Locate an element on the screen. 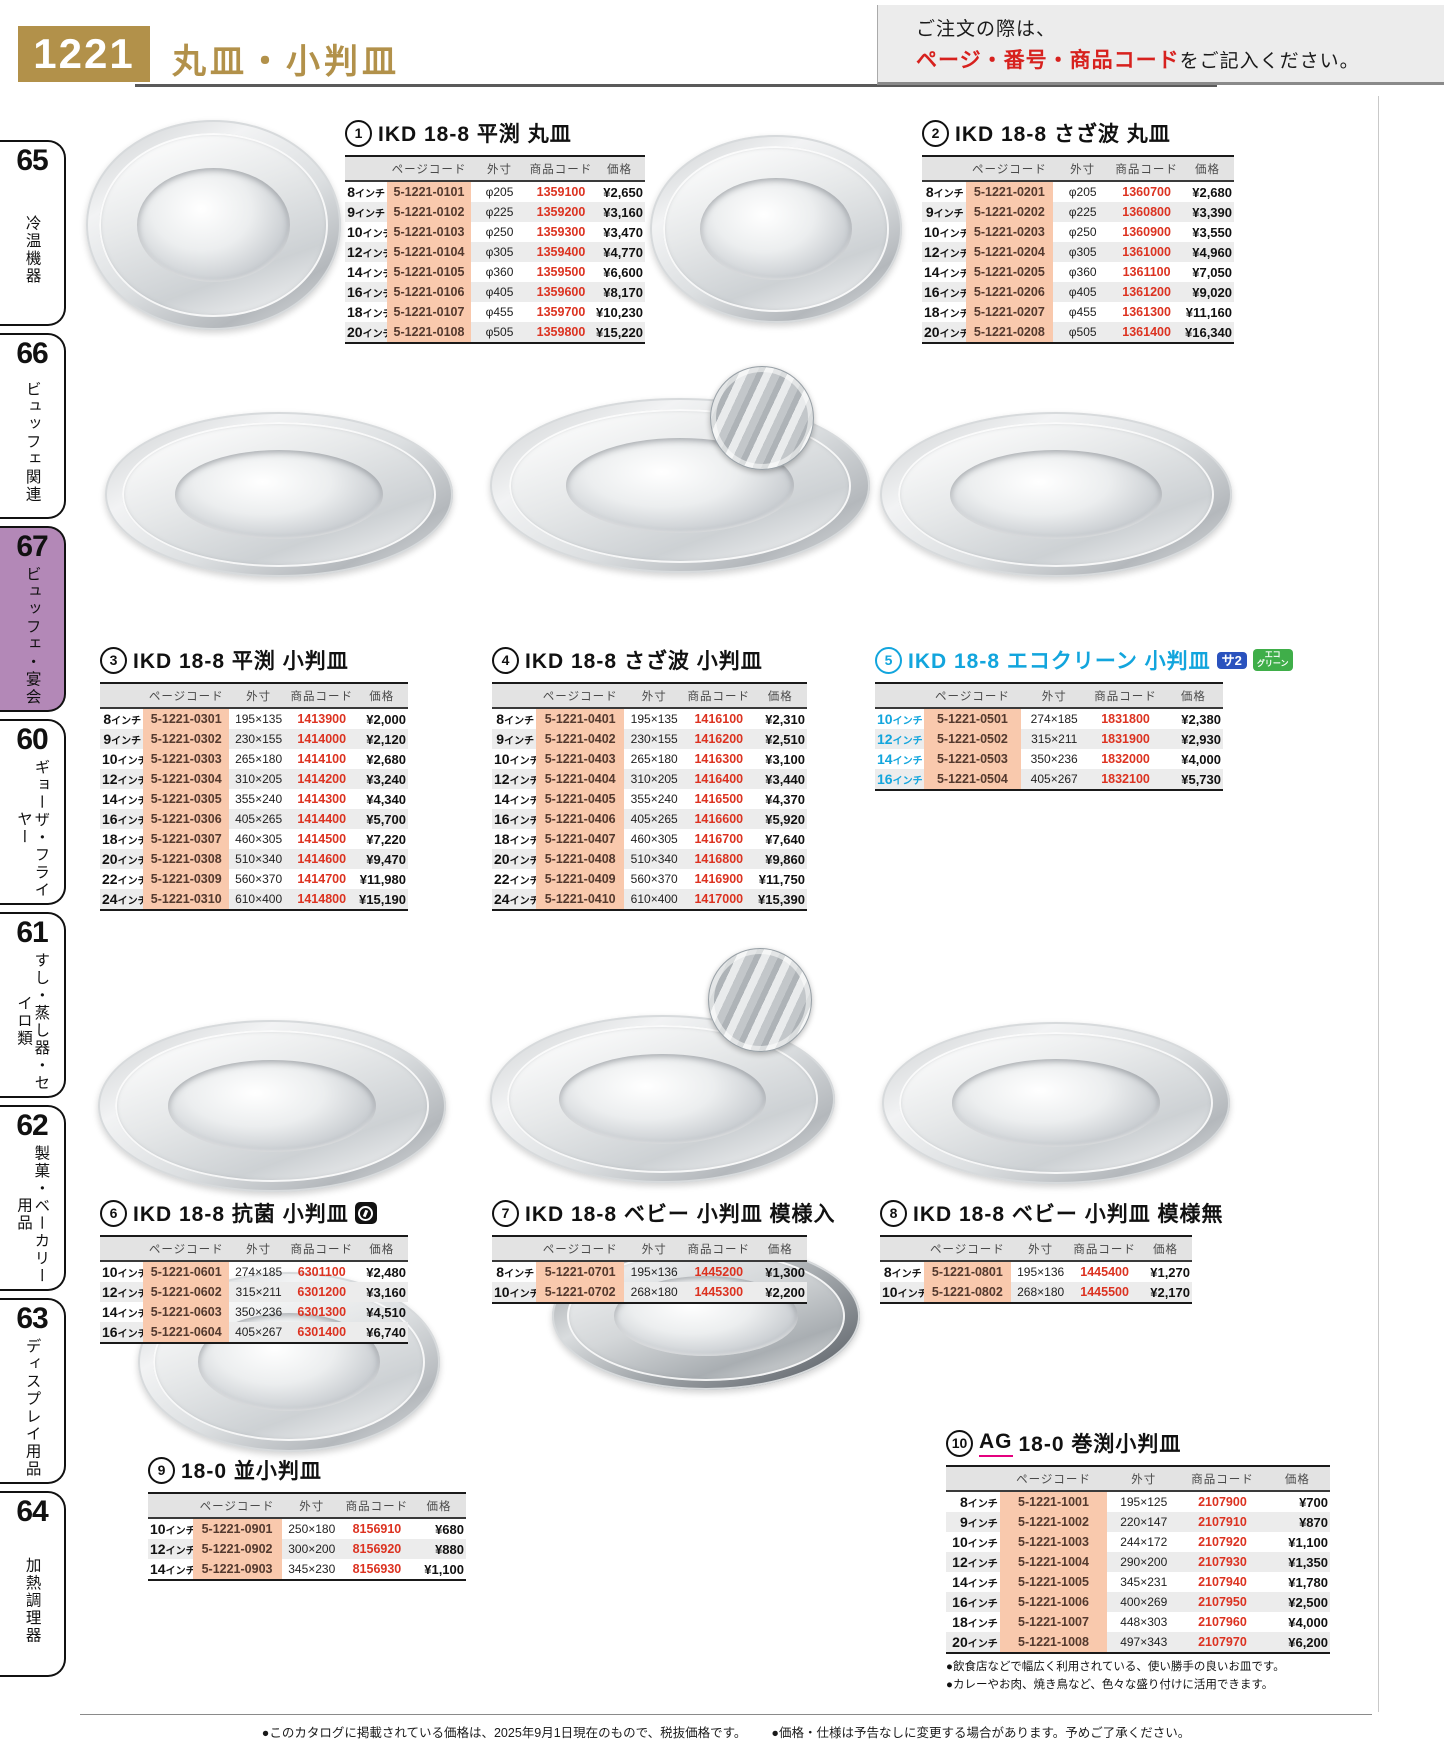  dimension-cell: 610×400 is located at coordinates (258, 900).